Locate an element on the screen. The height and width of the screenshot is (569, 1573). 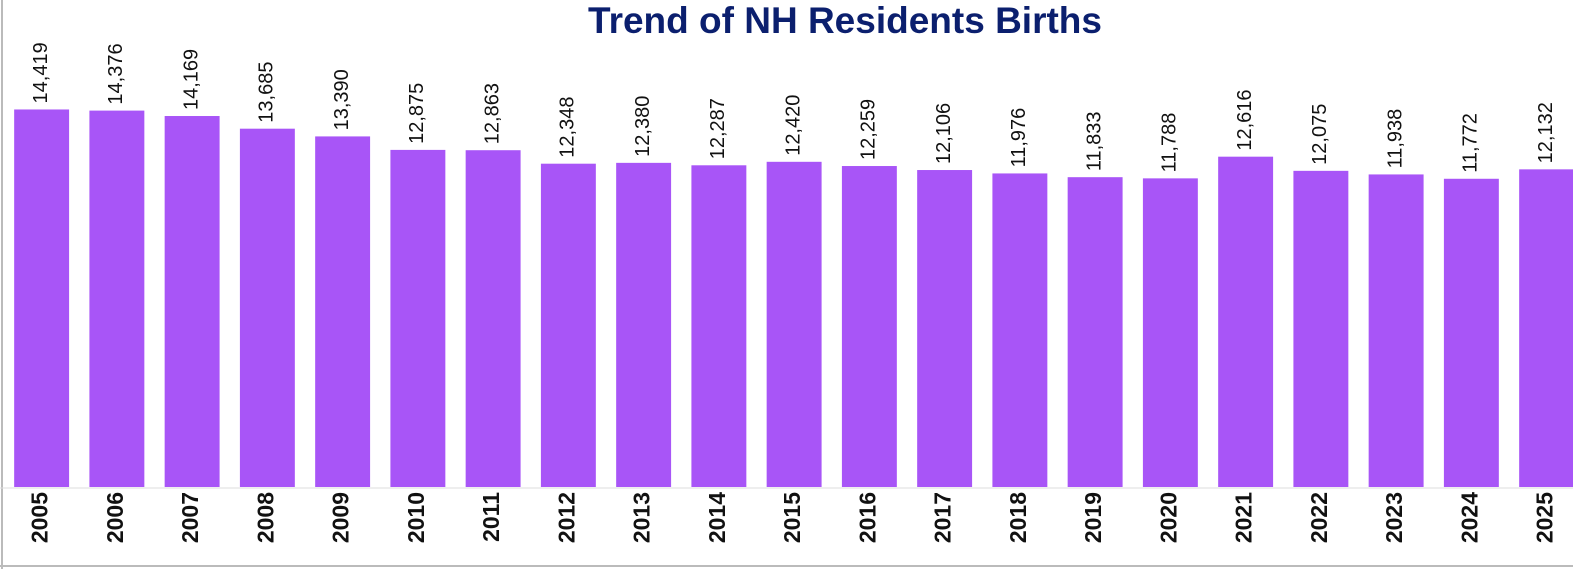
chart-title: Trend of NH Residents Births is located at coordinates (845, 20).